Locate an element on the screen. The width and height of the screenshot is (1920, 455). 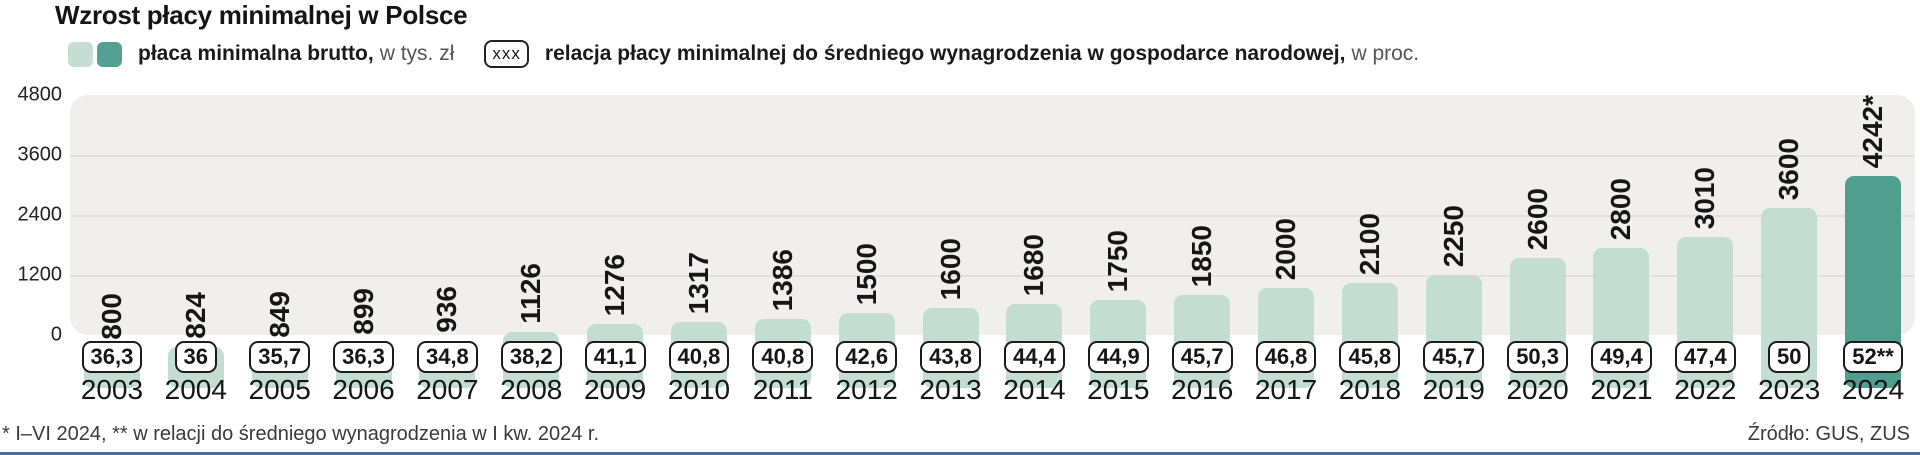
year-label: 2005 is located at coordinates (279, 389).